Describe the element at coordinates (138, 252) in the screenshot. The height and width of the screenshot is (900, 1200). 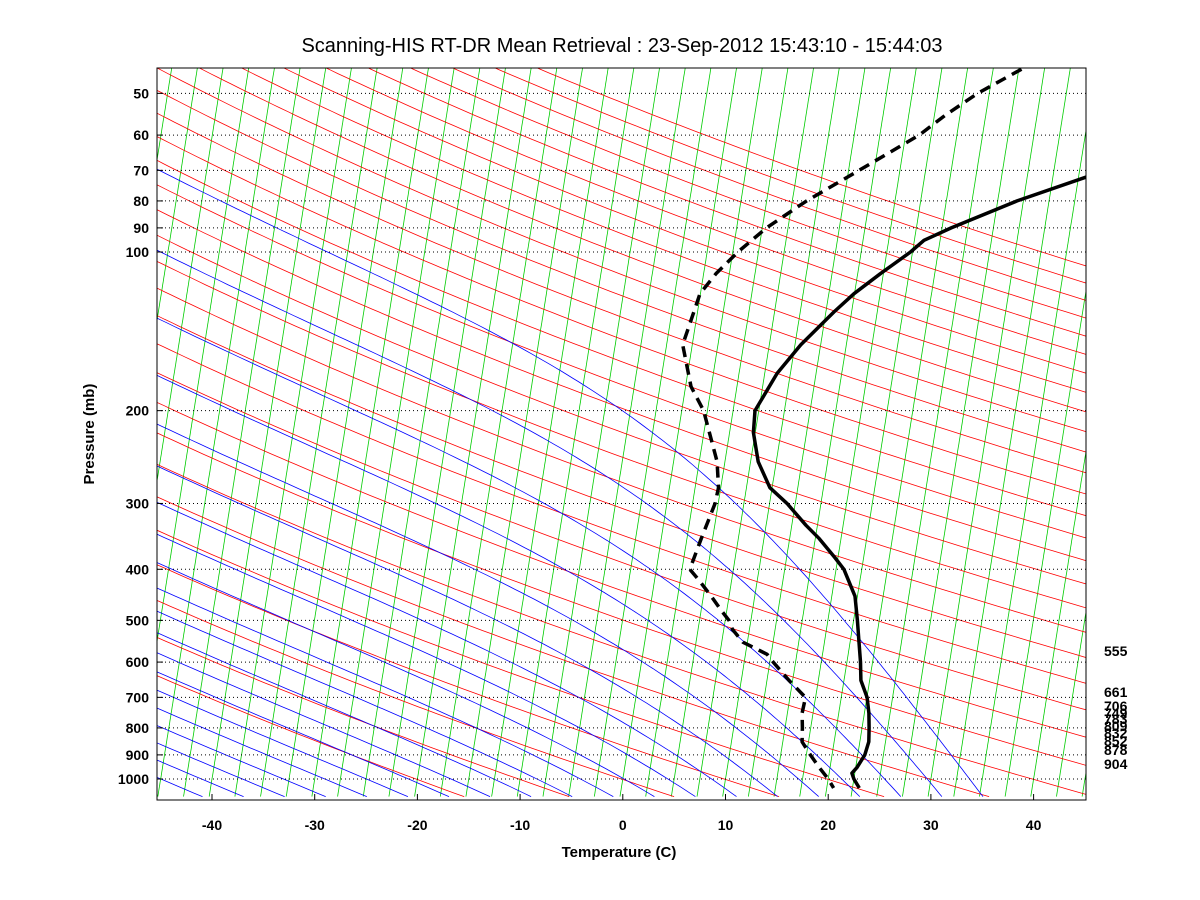
I see `y-tick-label: 100` at that location.